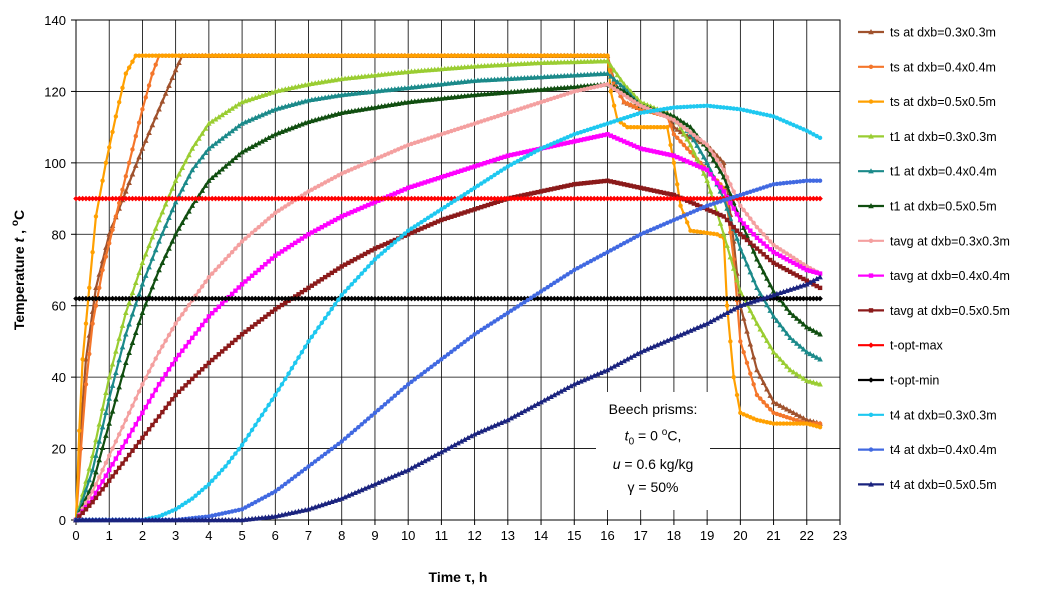 This screenshot has width=1042, height=589. I want to click on legend-label: t-opt-min, so click(914, 381).